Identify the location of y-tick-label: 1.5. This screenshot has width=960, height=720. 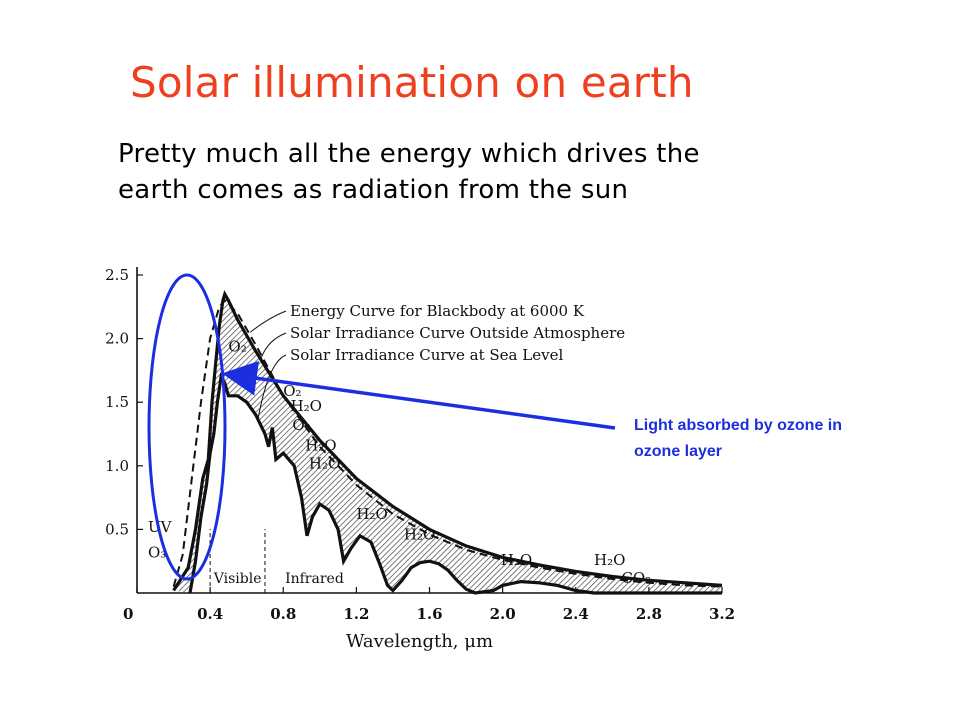
(117, 402).